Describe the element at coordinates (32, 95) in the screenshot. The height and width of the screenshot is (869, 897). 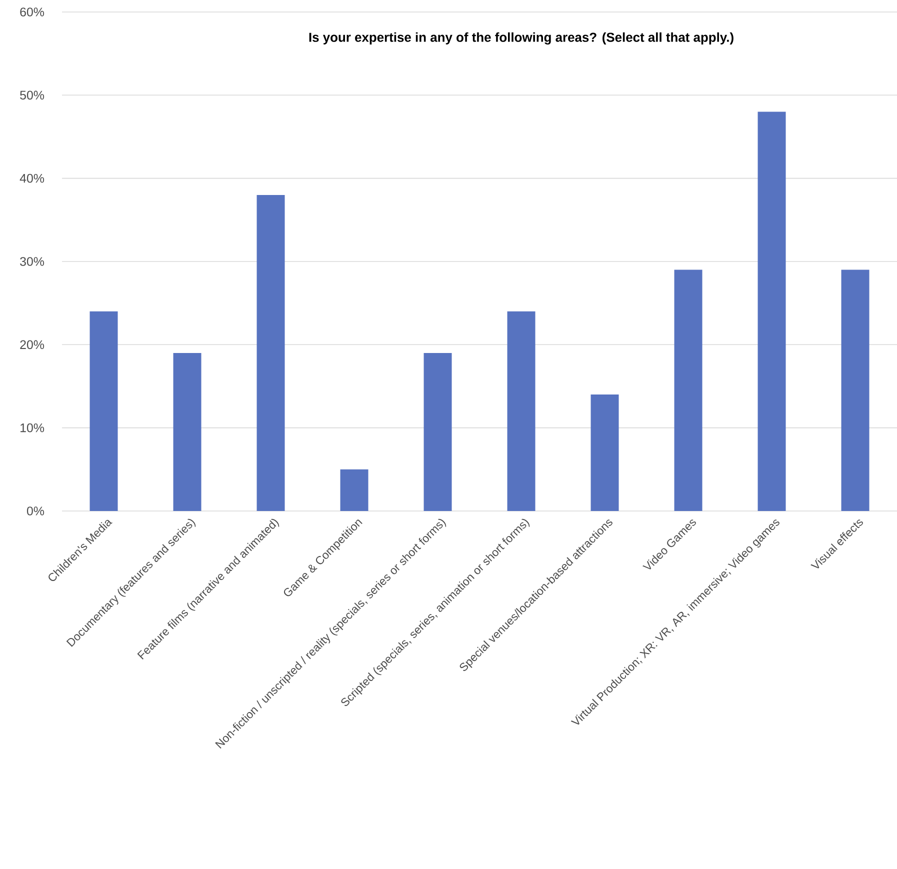
I see `y-tick-label: 50%` at that location.